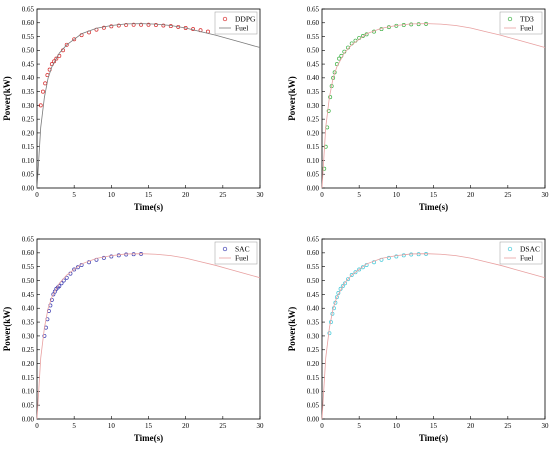 This screenshot has width=550, height=454. I want to click on chart-3-xlabel: Time(s), so click(148, 438).